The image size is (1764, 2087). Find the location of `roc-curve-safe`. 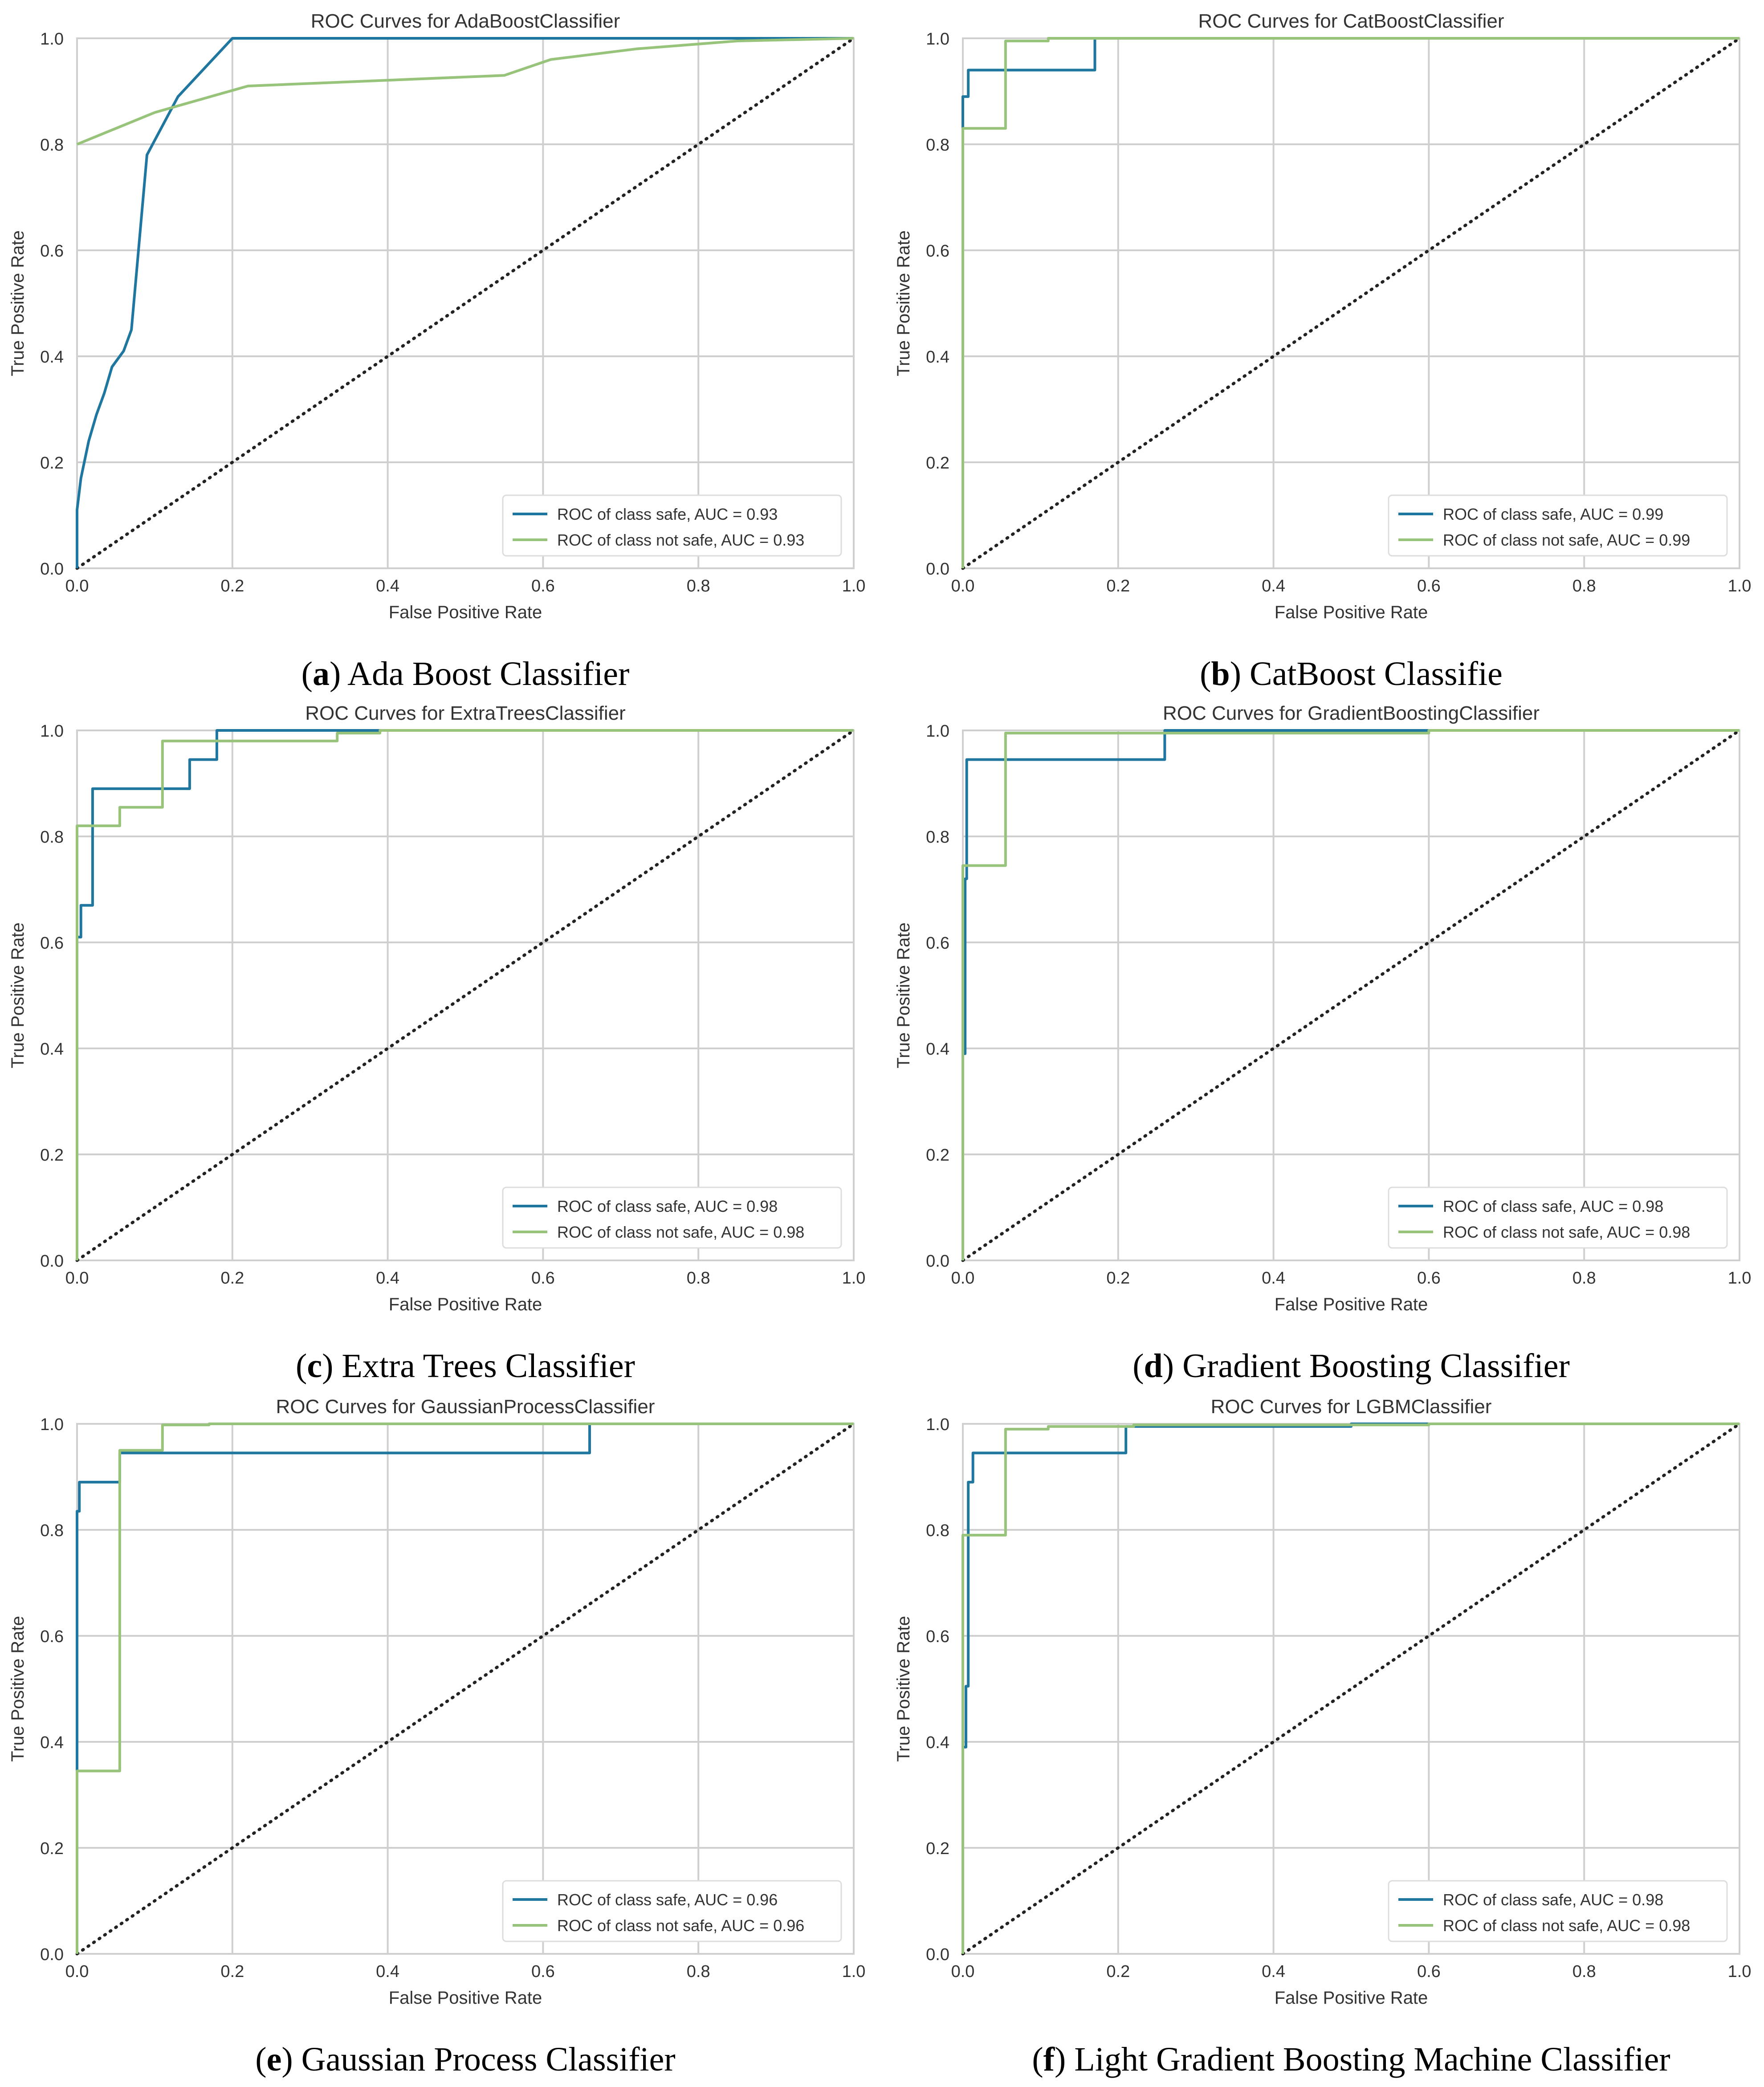

roc-curve-safe is located at coordinates (1351, 1688).